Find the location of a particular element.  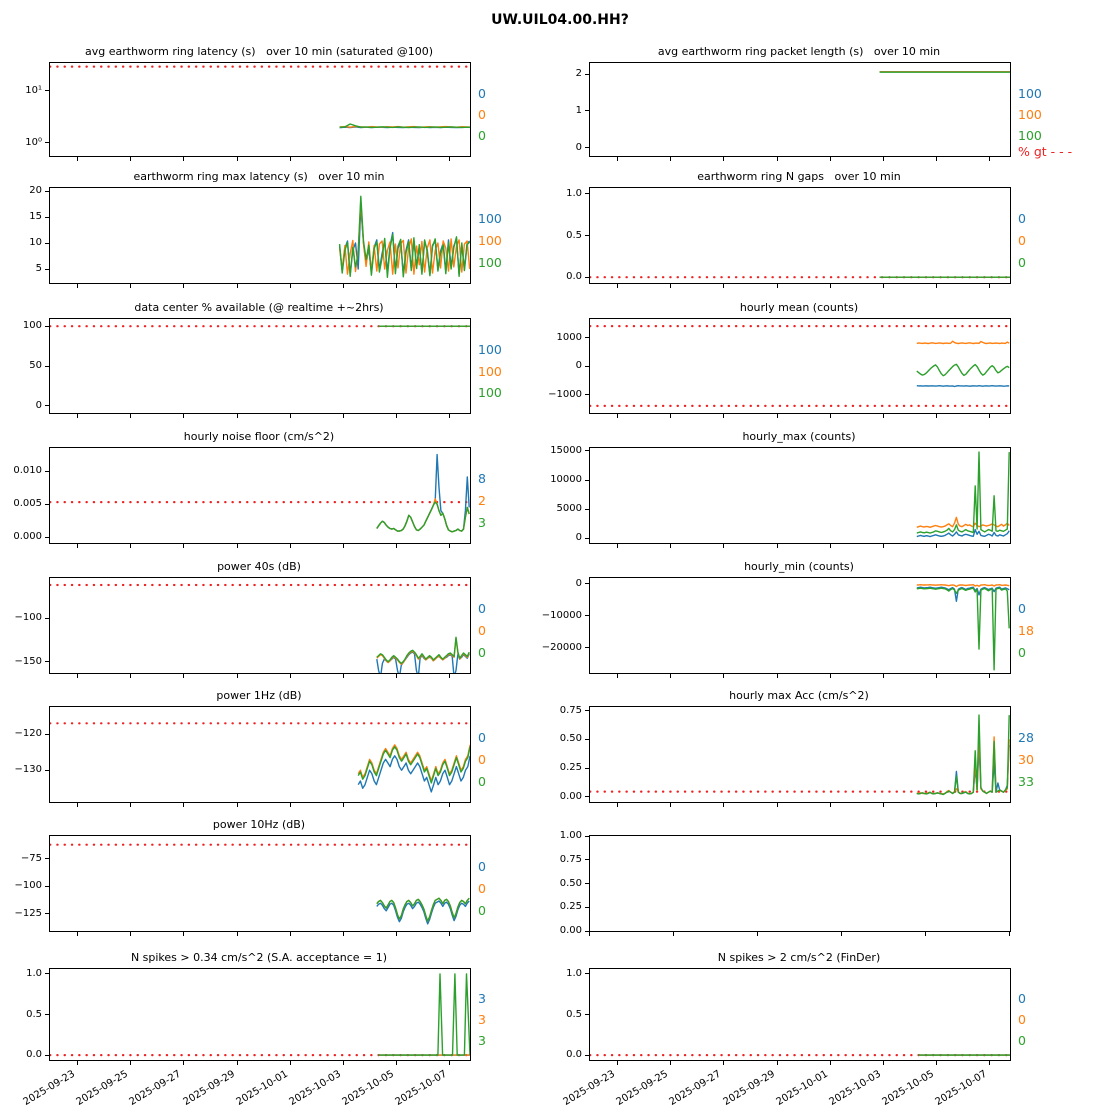

y-tick-label: 0.25 is located at coordinates (570, 767).